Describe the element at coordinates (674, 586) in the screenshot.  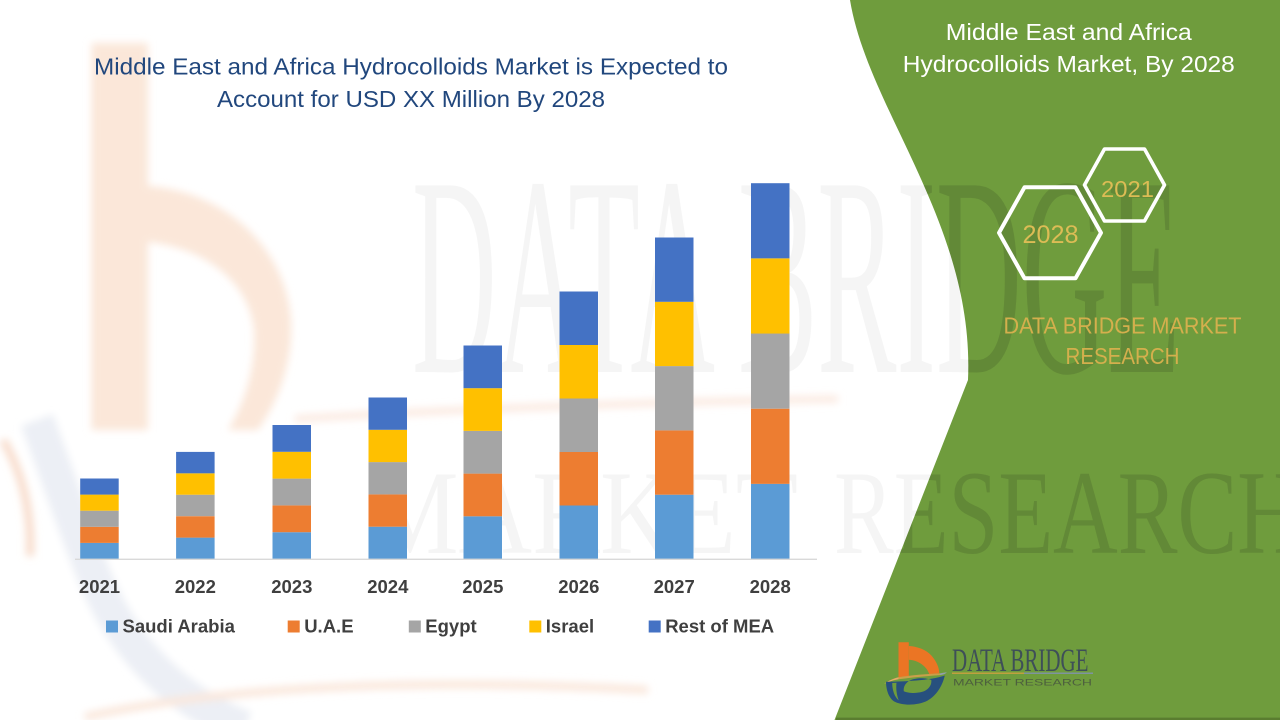
I see `svg-text: 2027` at that location.